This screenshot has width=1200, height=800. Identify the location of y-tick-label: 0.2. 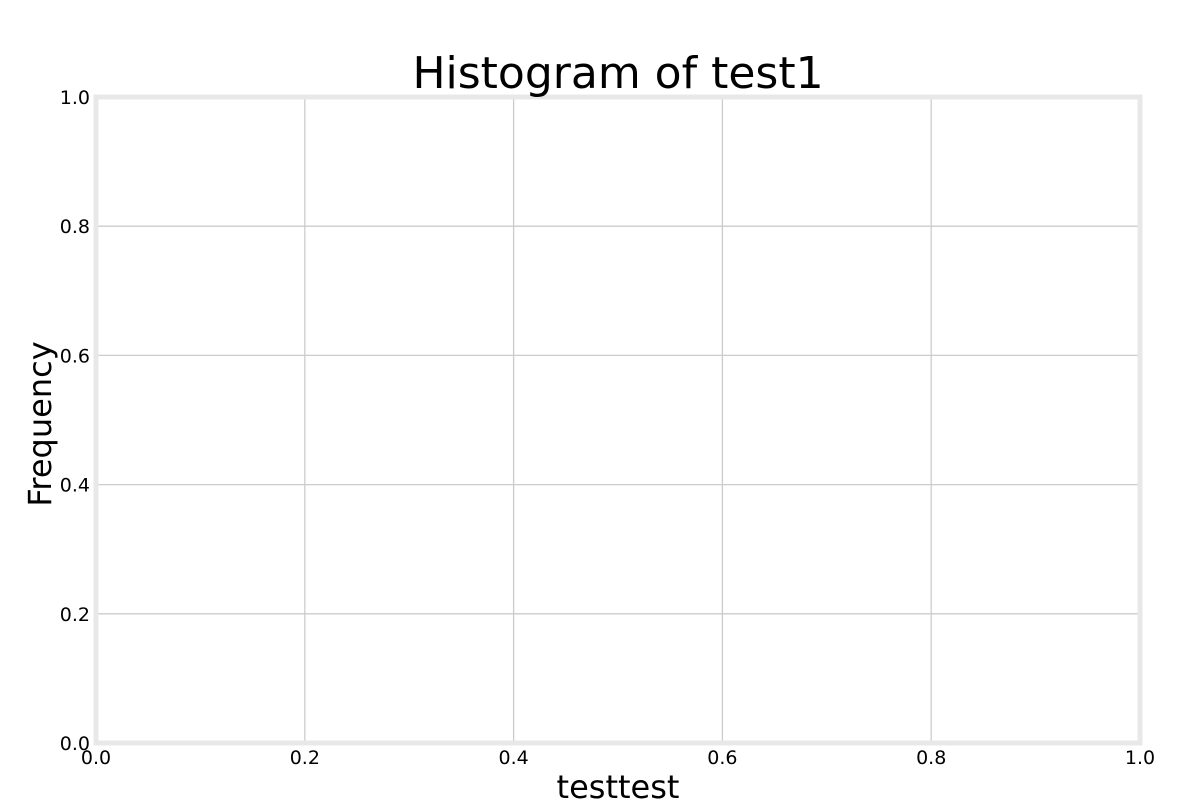
(75, 615).